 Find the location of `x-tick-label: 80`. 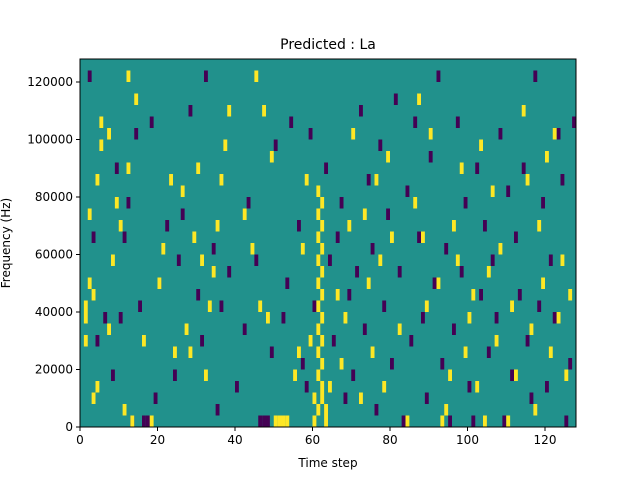

x-tick-label: 80 is located at coordinates (389, 440).